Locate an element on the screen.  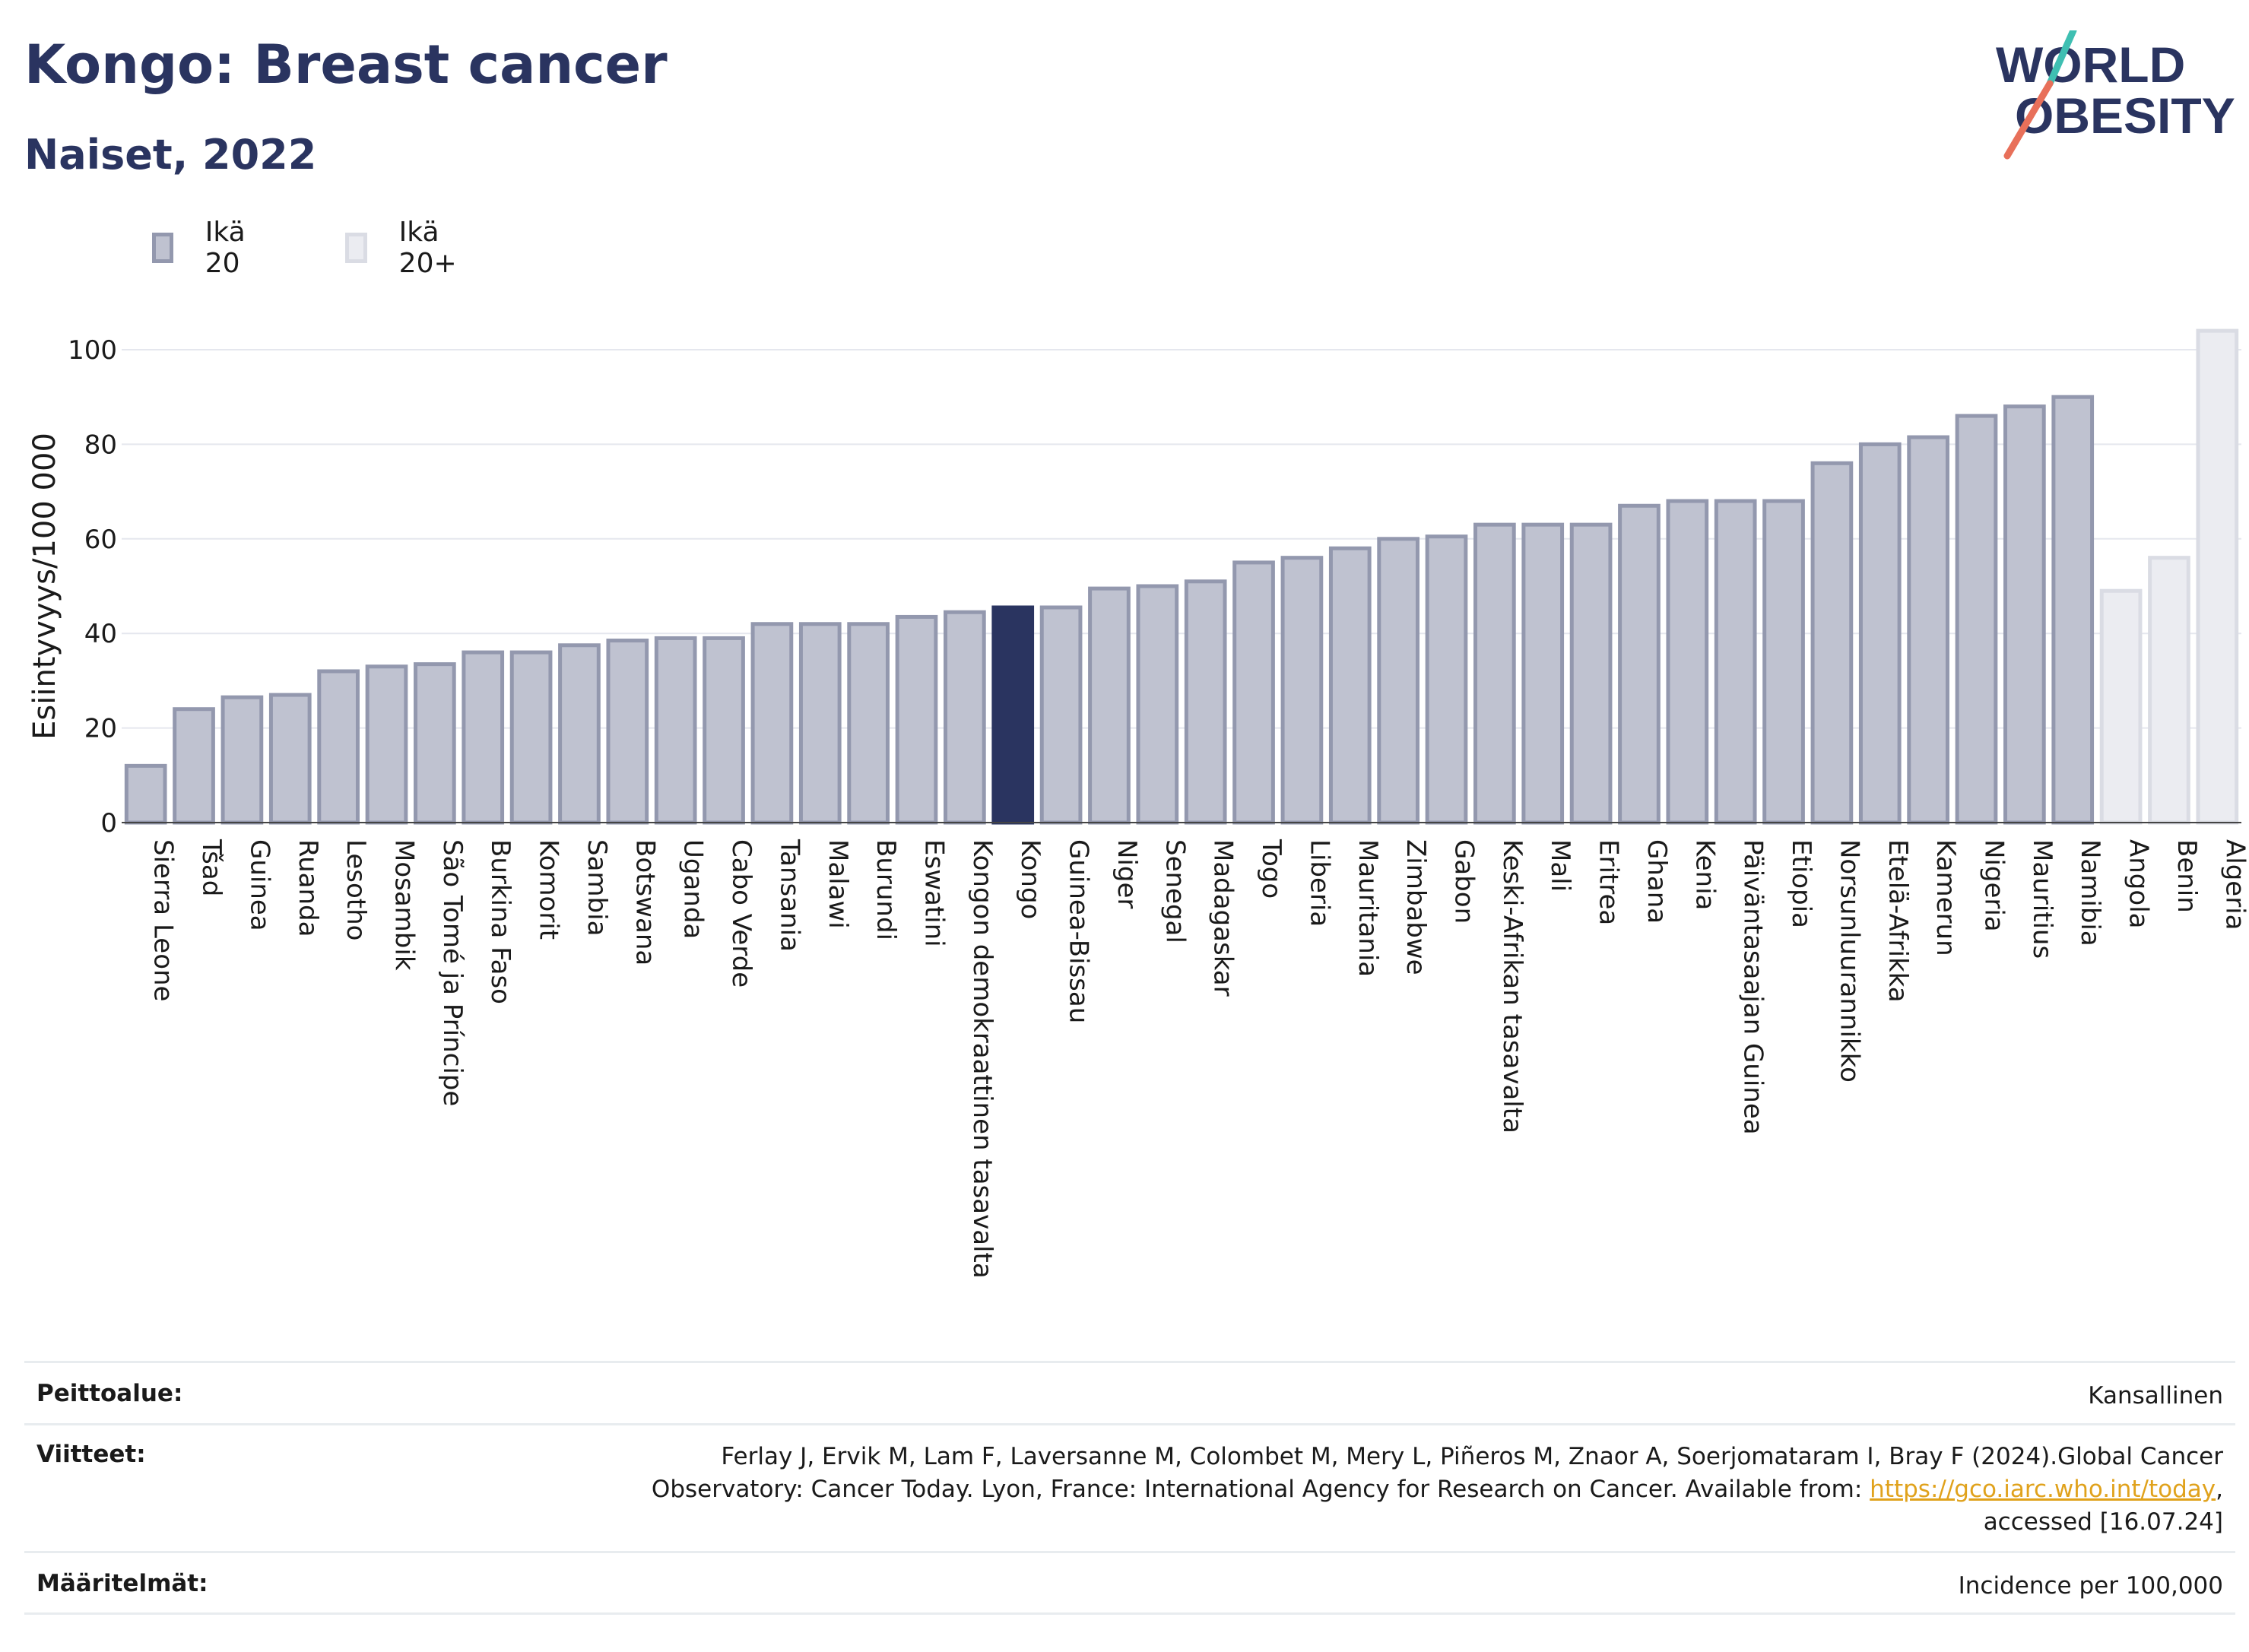
legend-item-age20plus: Ikä 20+ is located at coordinates (405, 248).